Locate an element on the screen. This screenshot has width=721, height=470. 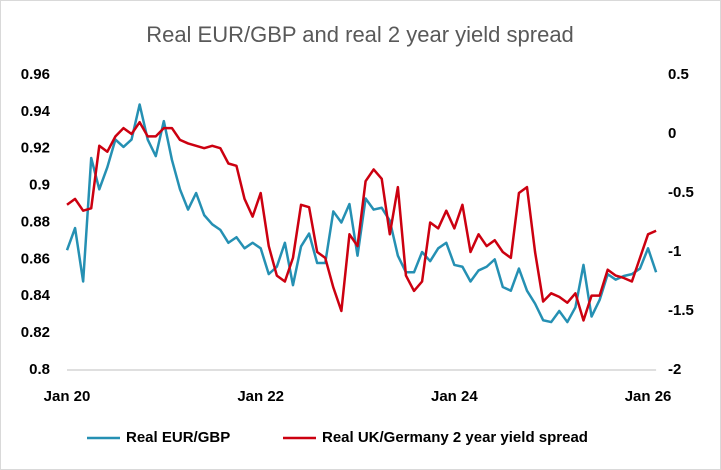
y-tick-label: 0.94 is located at coordinates (36, 111).